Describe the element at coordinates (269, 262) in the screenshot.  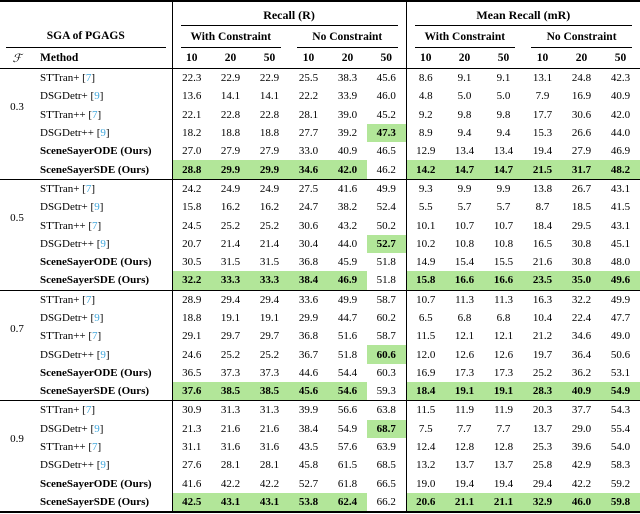
I see `metric-cell: 31.5` at that location.